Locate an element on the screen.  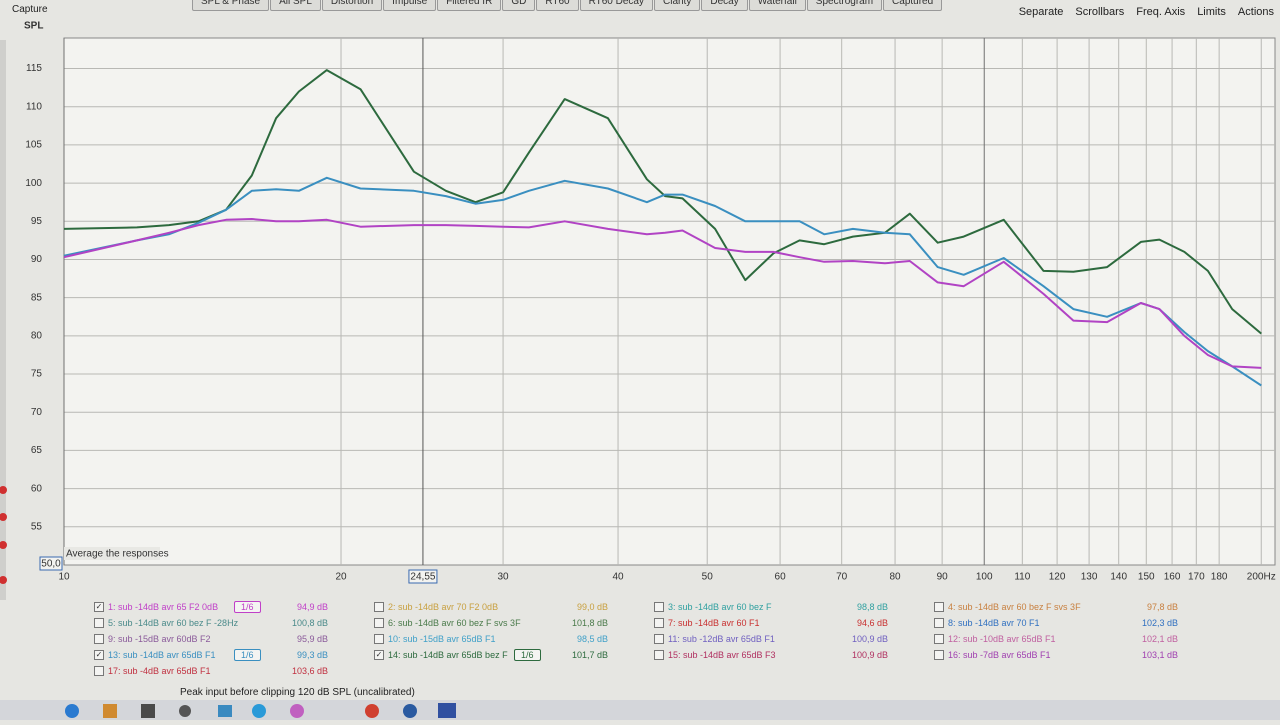
measurement-label: 12: sub -10dB avr 65dB F1 is located at coordinates (1002, 639).